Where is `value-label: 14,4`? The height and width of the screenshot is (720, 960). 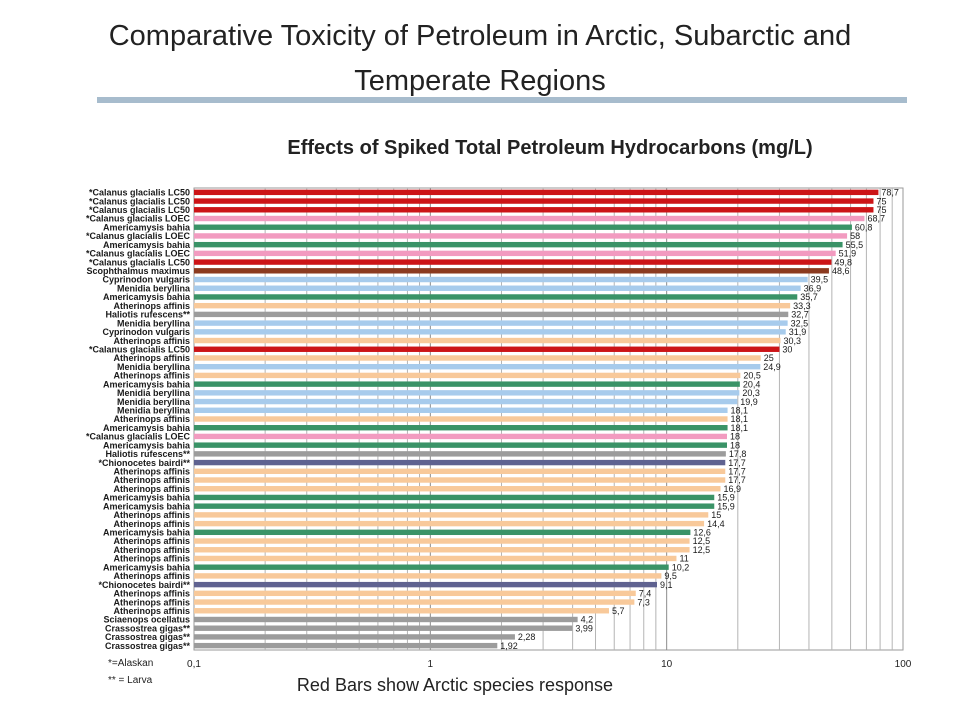
value-label: 14,4 is located at coordinates (716, 524).